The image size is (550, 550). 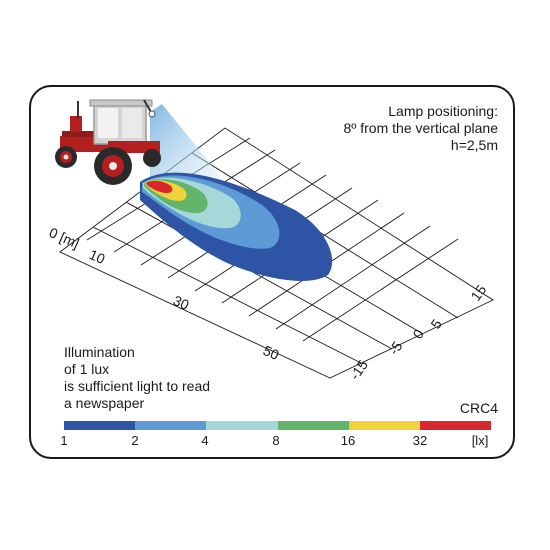 I want to click on lux-scale-labels: 1 2 4 8 16 32 [lx], so click(x=275, y=441).